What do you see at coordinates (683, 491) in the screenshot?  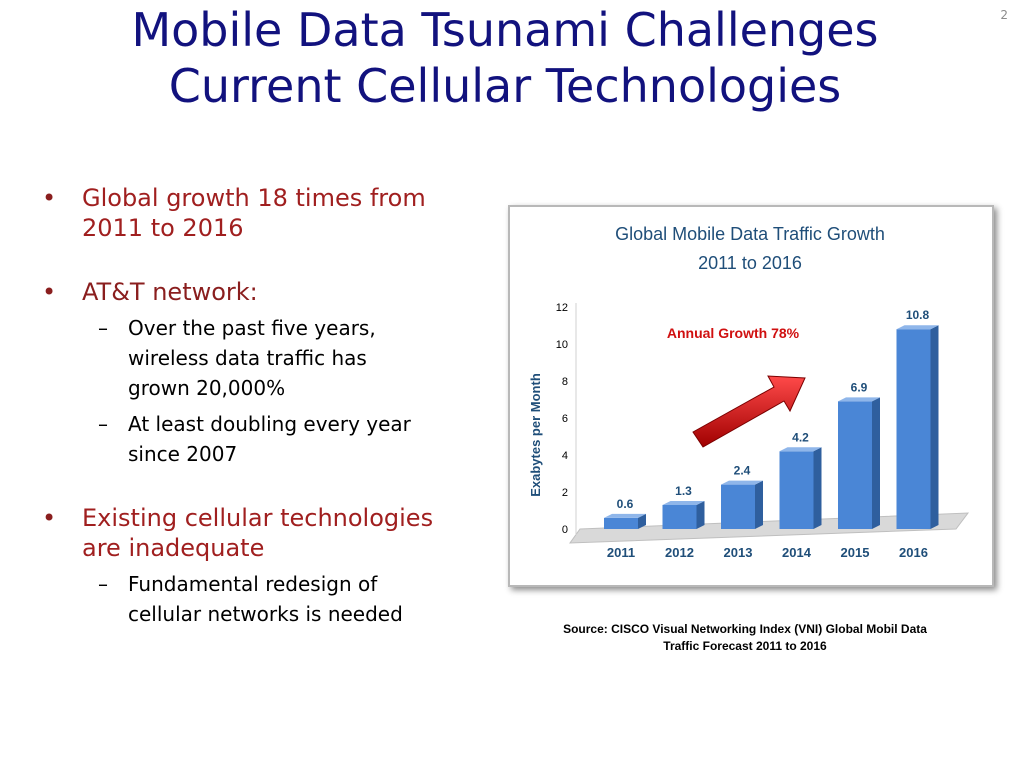 I see `data-label: 1.3` at bounding box center [683, 491].